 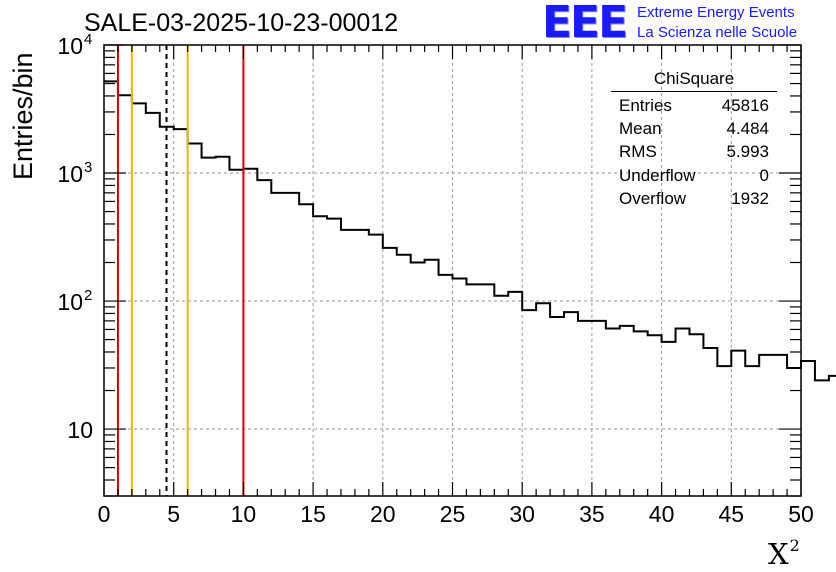 I want to click on chart-title: SALE-03-2025-10-23-00012, so click(x=241, y=23).